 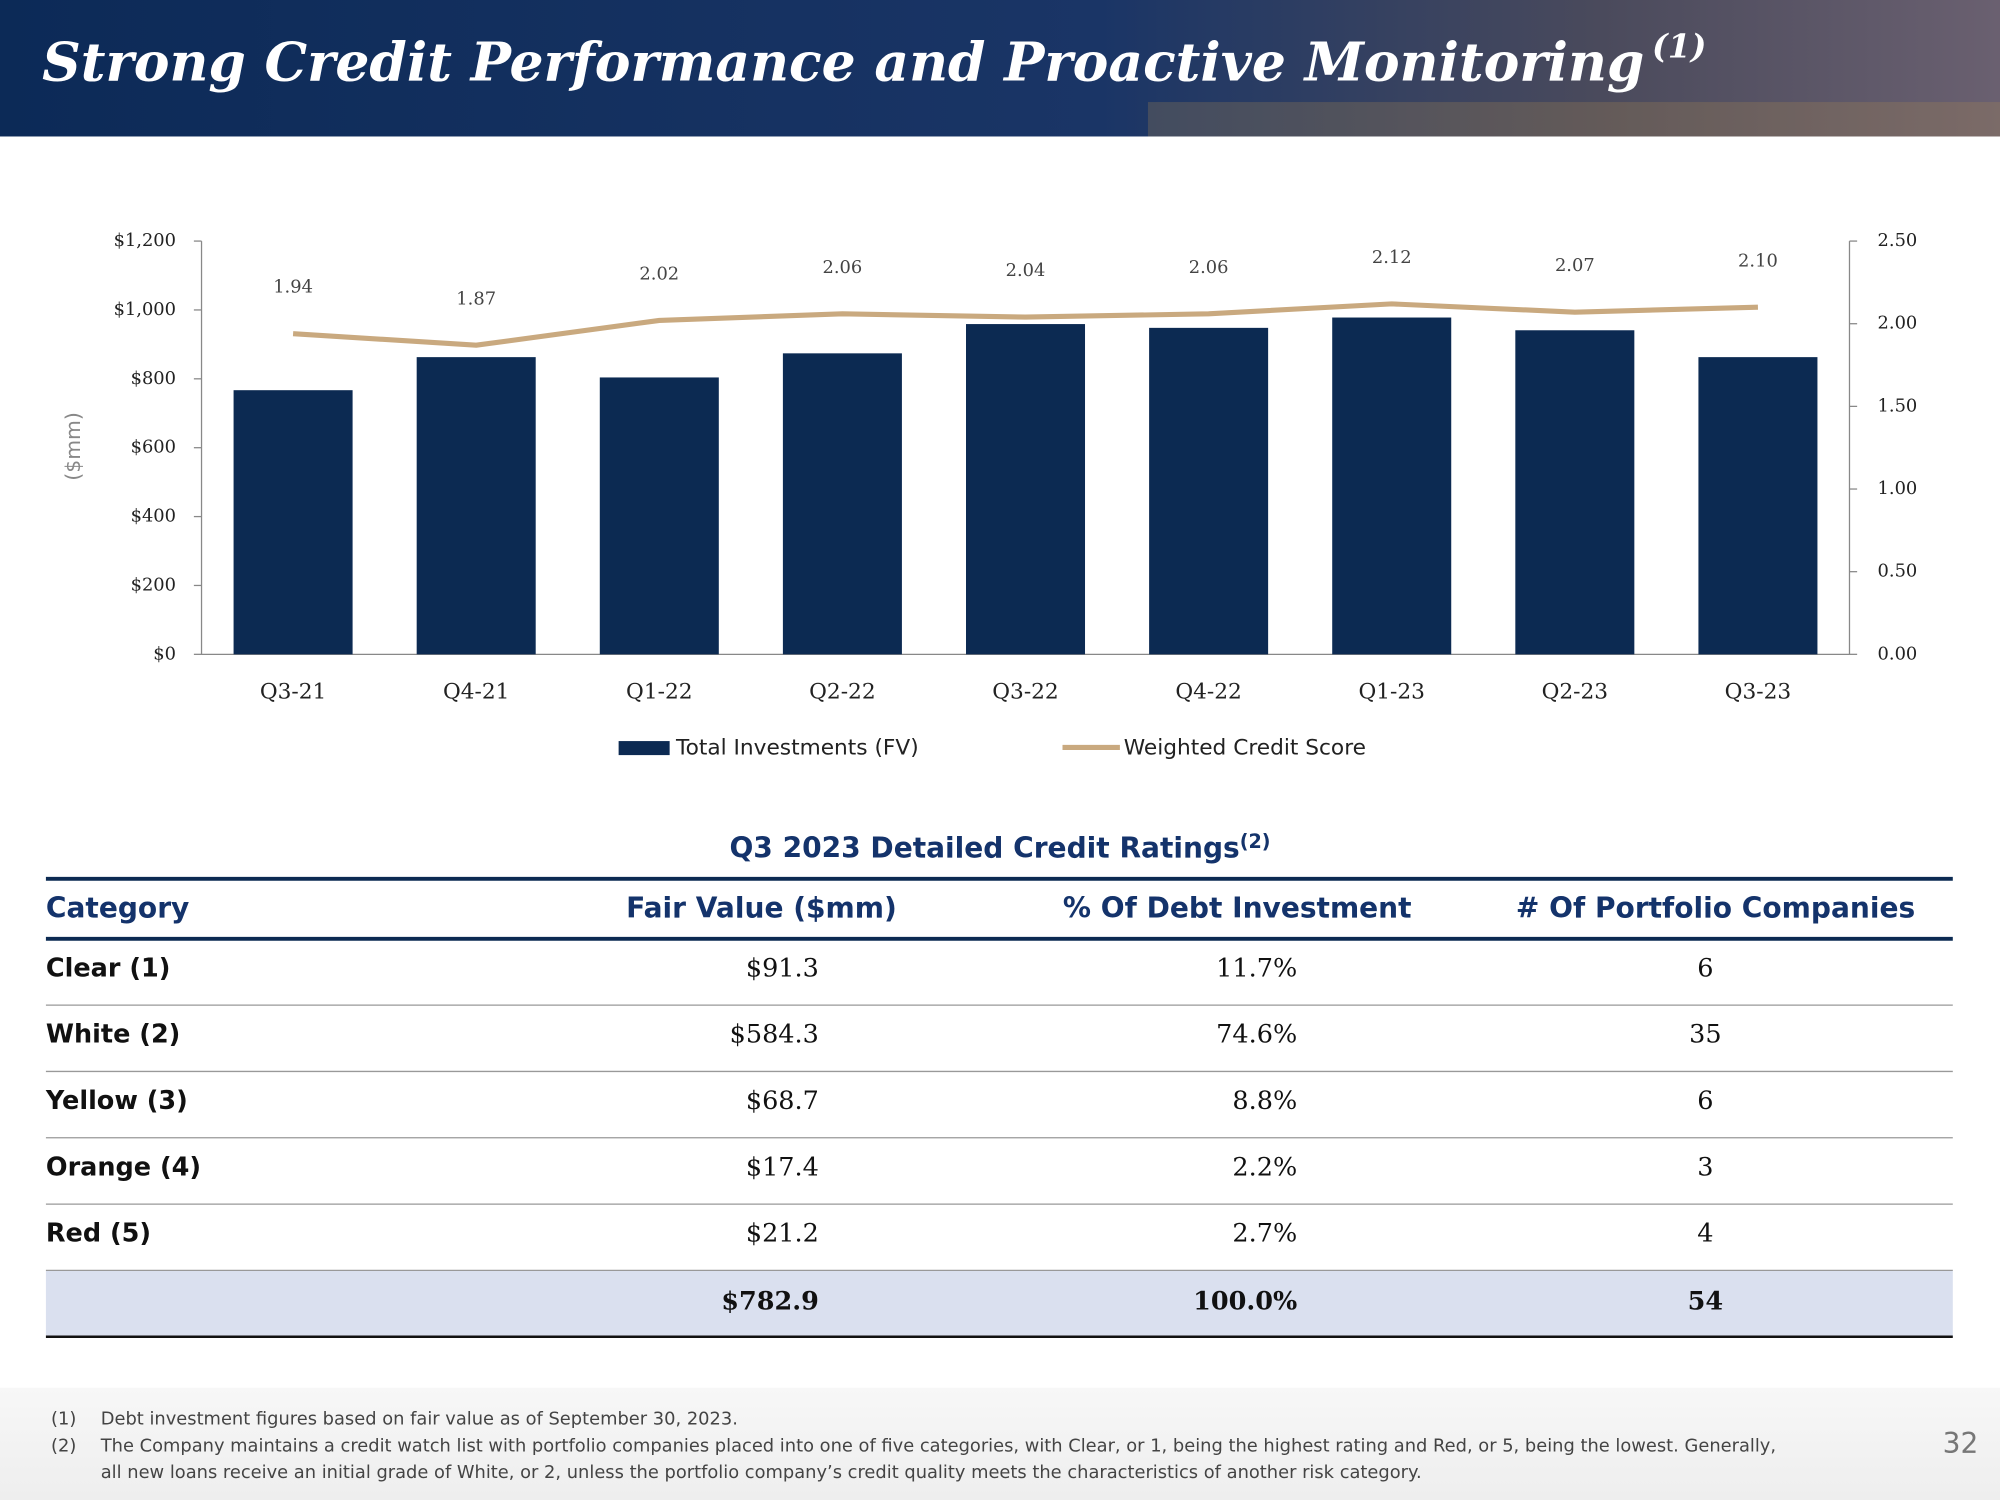 What do you see at coordinates (164, 653) in the screenshot?
I see `y-tick-label: $0` at bounding box center [164, 653].